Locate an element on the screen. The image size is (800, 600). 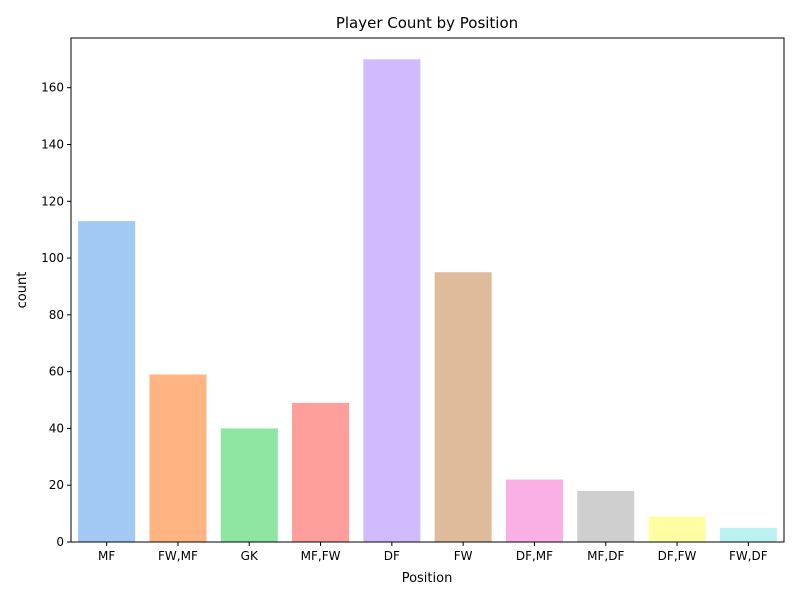
x-tick-label: MF,FW is located at coordinates (321, 556).